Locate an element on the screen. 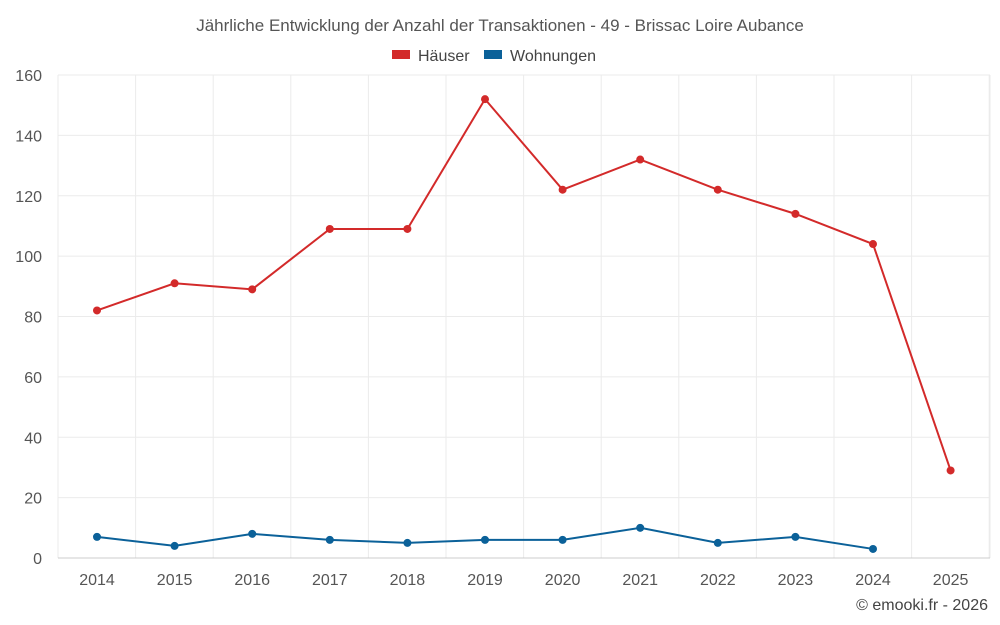  y-tick-label: 160 is located at coordinates (28, 76).